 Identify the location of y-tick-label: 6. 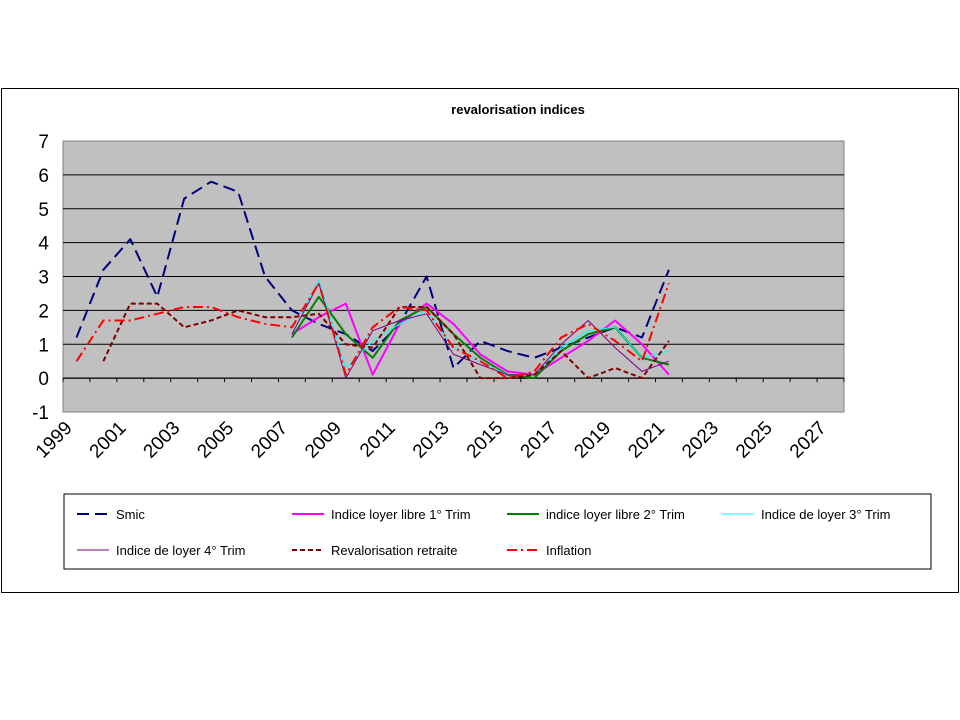
(43, 176).